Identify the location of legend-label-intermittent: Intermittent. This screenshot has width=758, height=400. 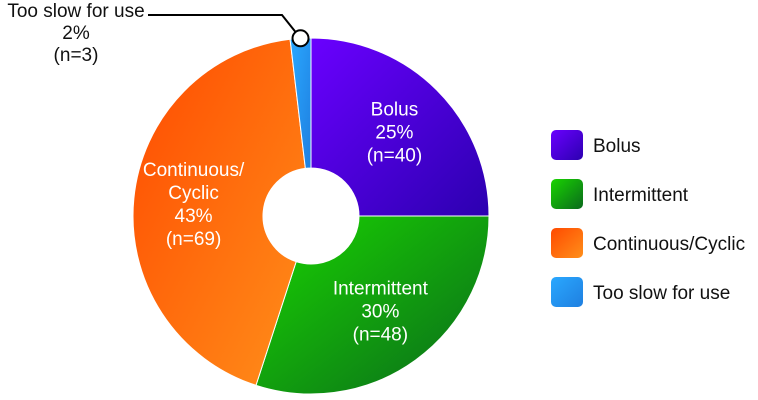
(641, 195).